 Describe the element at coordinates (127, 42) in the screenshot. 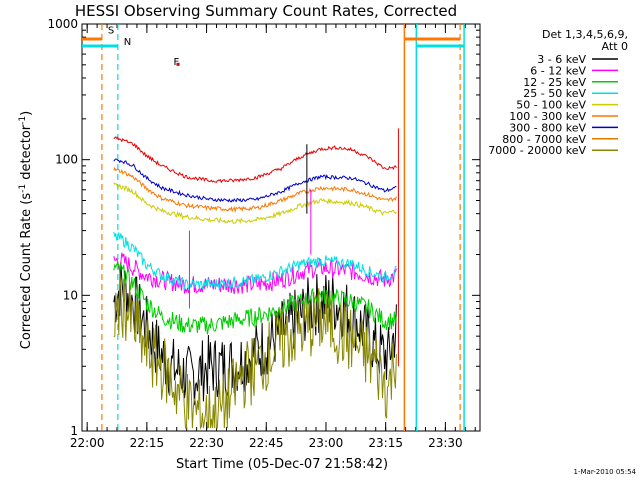

I see `annotation-n: N` at that location.